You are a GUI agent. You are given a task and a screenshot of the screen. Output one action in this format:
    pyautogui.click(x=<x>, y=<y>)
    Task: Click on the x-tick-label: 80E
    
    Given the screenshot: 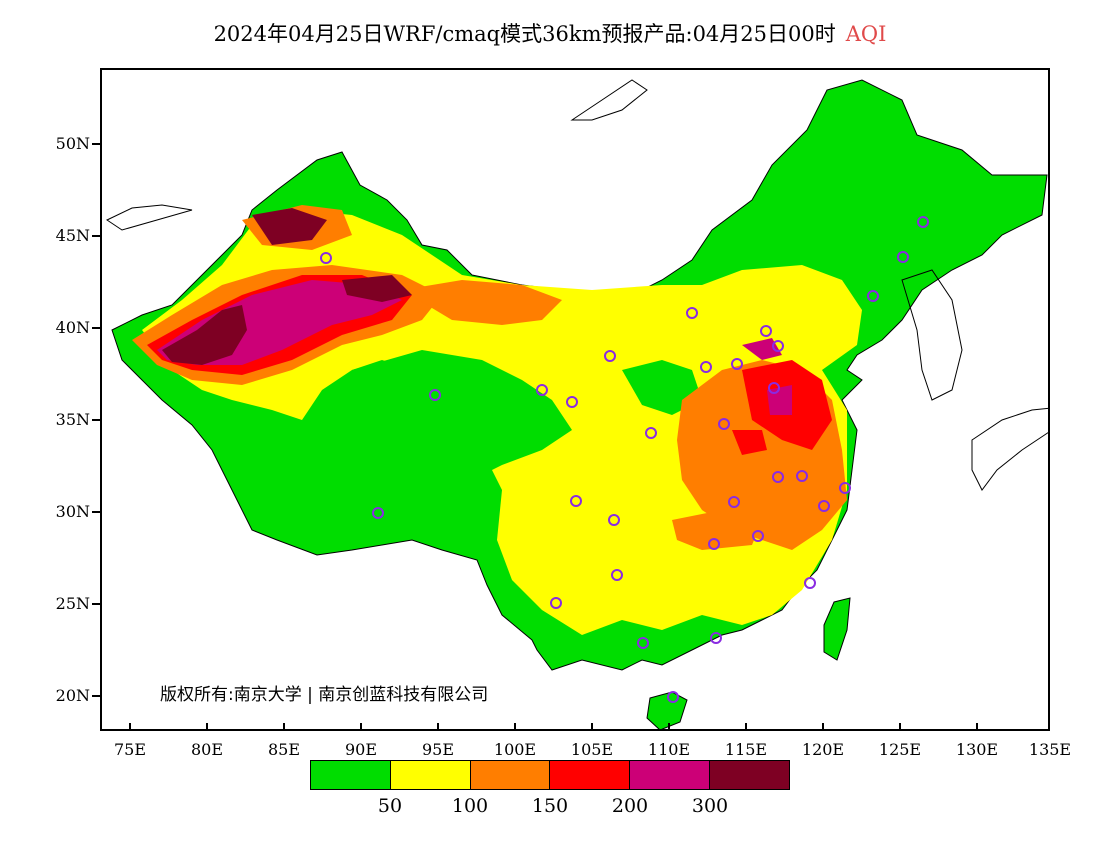 What is the action you would take?
    pyautogui.click(x=207, y=749)
    